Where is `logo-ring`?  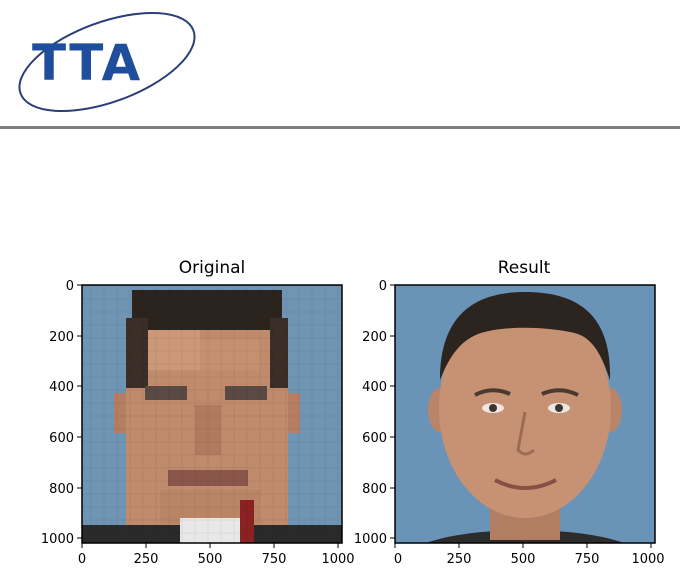
logo-ring is located at coordinates (107, 62).